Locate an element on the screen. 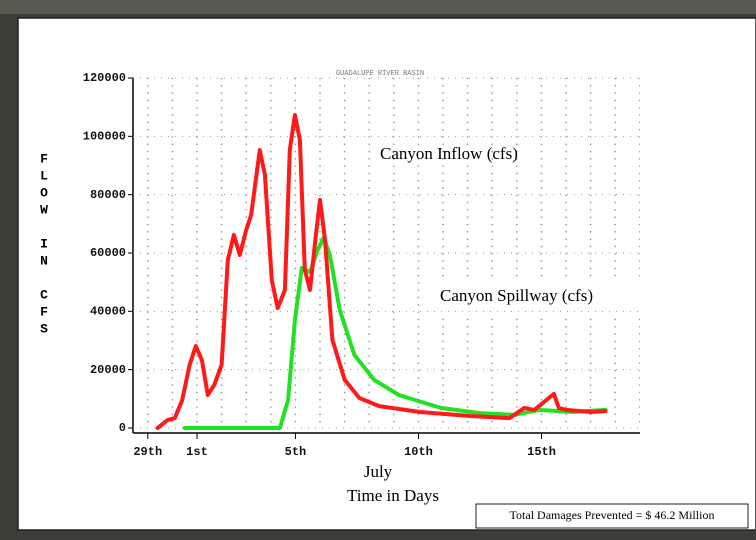 This screenshot has width=756, height=540. y-axis-label: FLOW IN CFS is located at coordinates (44, 245).